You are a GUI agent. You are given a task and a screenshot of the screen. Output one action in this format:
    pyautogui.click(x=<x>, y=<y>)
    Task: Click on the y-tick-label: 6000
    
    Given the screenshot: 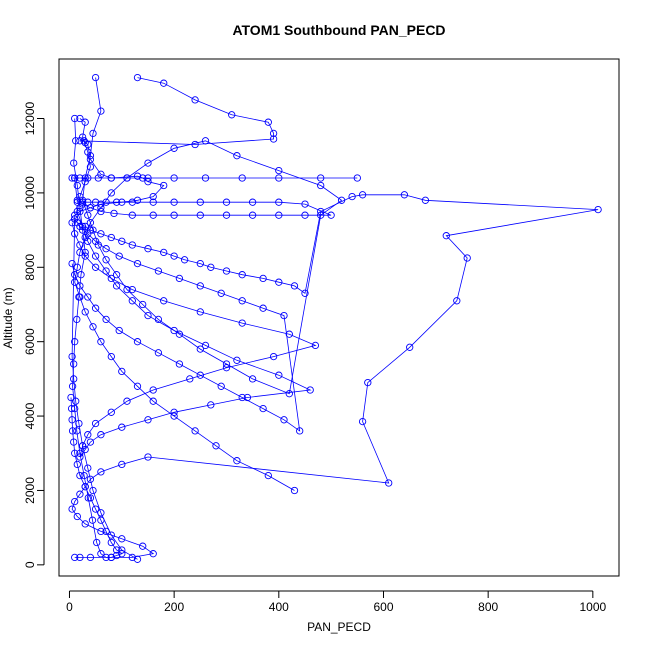 What is the action you would take?
    pyautogui.click(x=30, y=341)
    